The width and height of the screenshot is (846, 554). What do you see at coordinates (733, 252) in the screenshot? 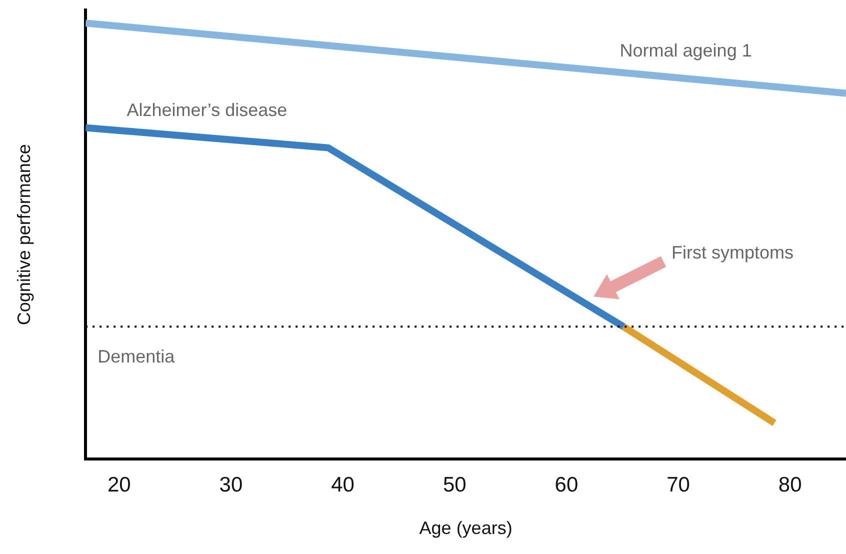
I see `annotation: First symptoms` at bounding box center [733, 252].